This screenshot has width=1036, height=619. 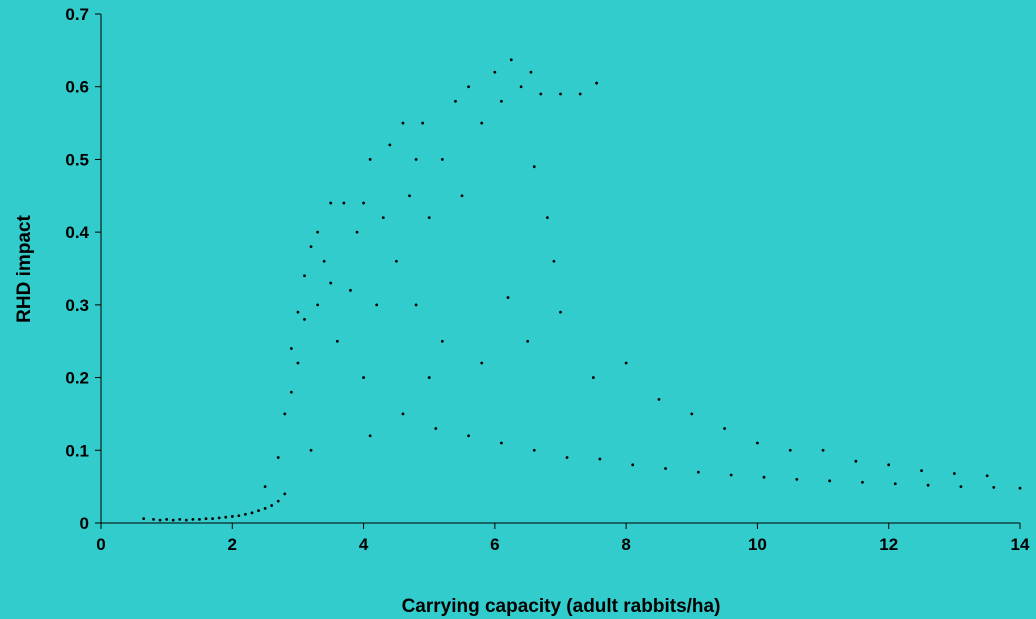 I want to click on y-axis-title: RHD impact, so click(x=24, y=268).